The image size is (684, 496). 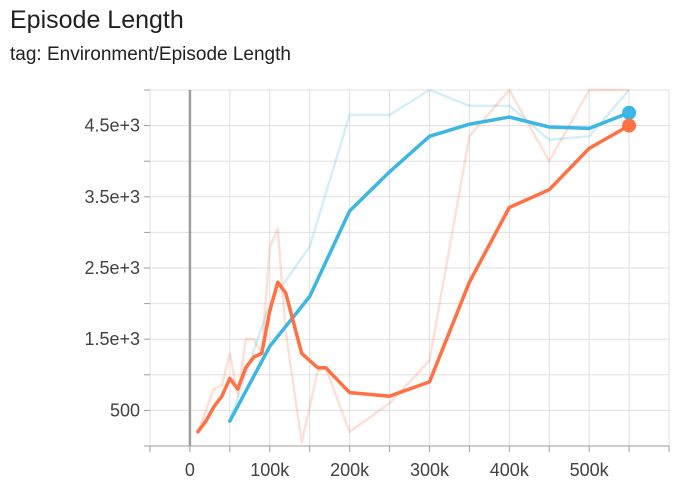 What do you see at coordinates (112, 126) in the screenshot?
I see `y-tick-label: 4.5e+3` at bounding box center [112, 126].